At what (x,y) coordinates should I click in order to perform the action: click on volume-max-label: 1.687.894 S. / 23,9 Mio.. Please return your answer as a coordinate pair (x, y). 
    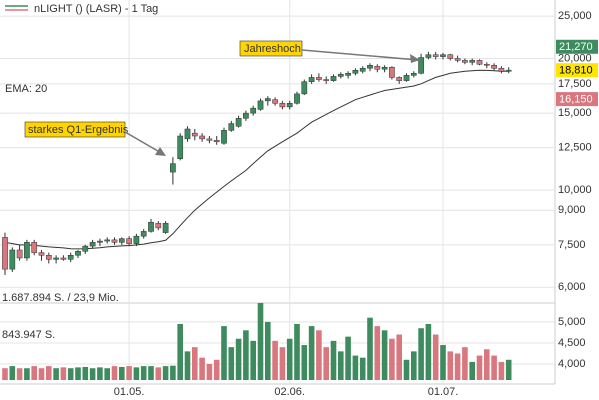
    Looking at the image, I should click on (60, 298).